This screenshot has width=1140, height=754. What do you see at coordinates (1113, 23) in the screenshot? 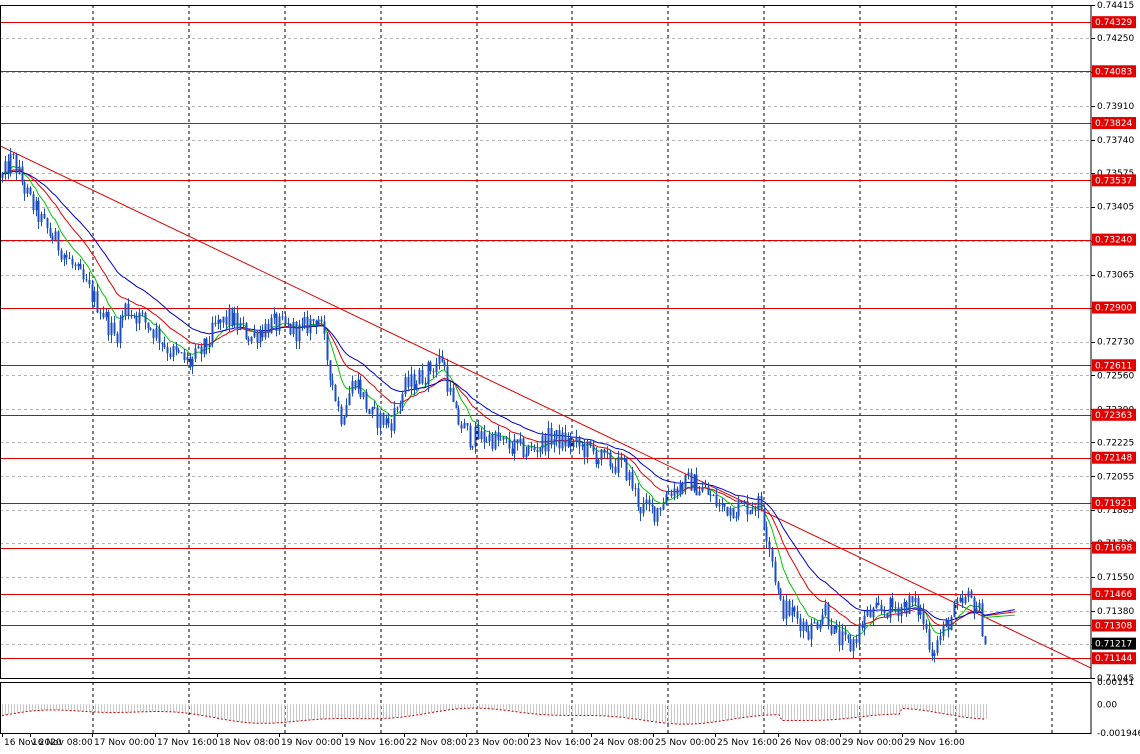
I see `level-label: 0.74329` at bounding box center [1113, 23].